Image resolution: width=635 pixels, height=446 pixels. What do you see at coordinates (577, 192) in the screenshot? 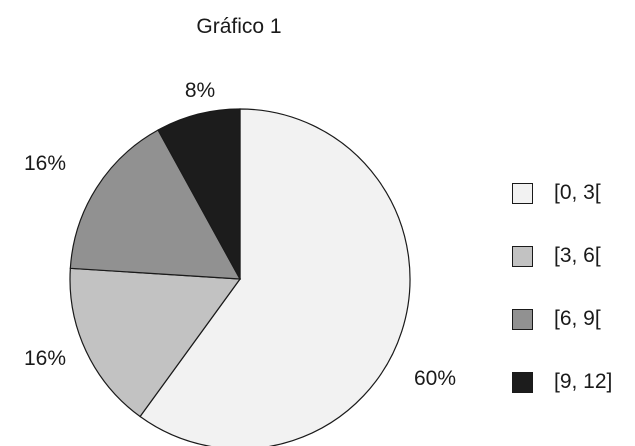
I see `legend-label-1: [0, 3[` at bounding box center [577, 192].